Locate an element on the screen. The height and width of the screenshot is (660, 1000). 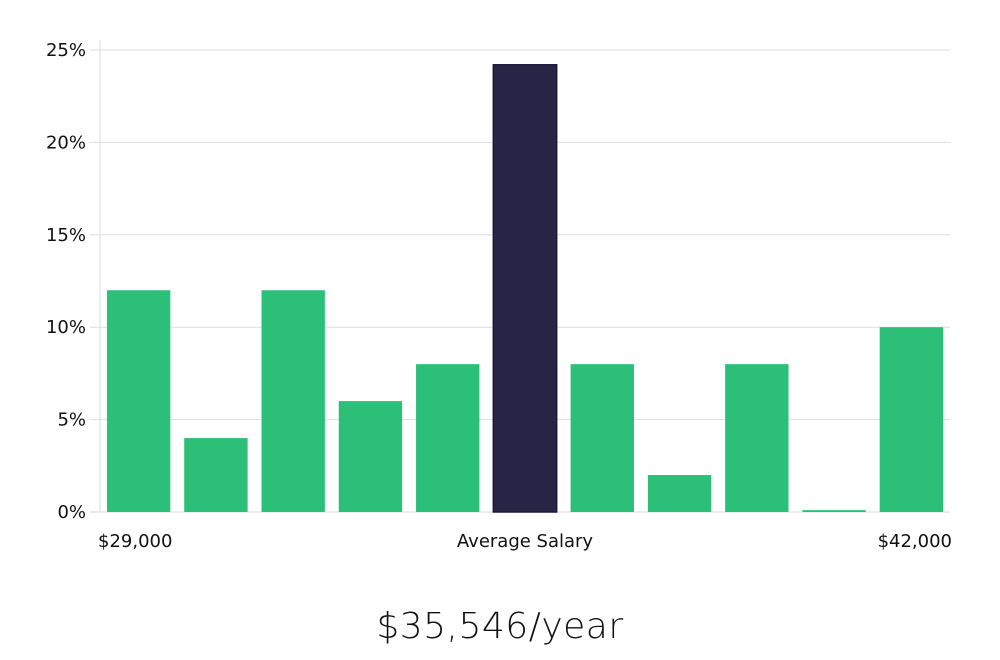
bar-average-highlight is located at coordinates (525, 288).